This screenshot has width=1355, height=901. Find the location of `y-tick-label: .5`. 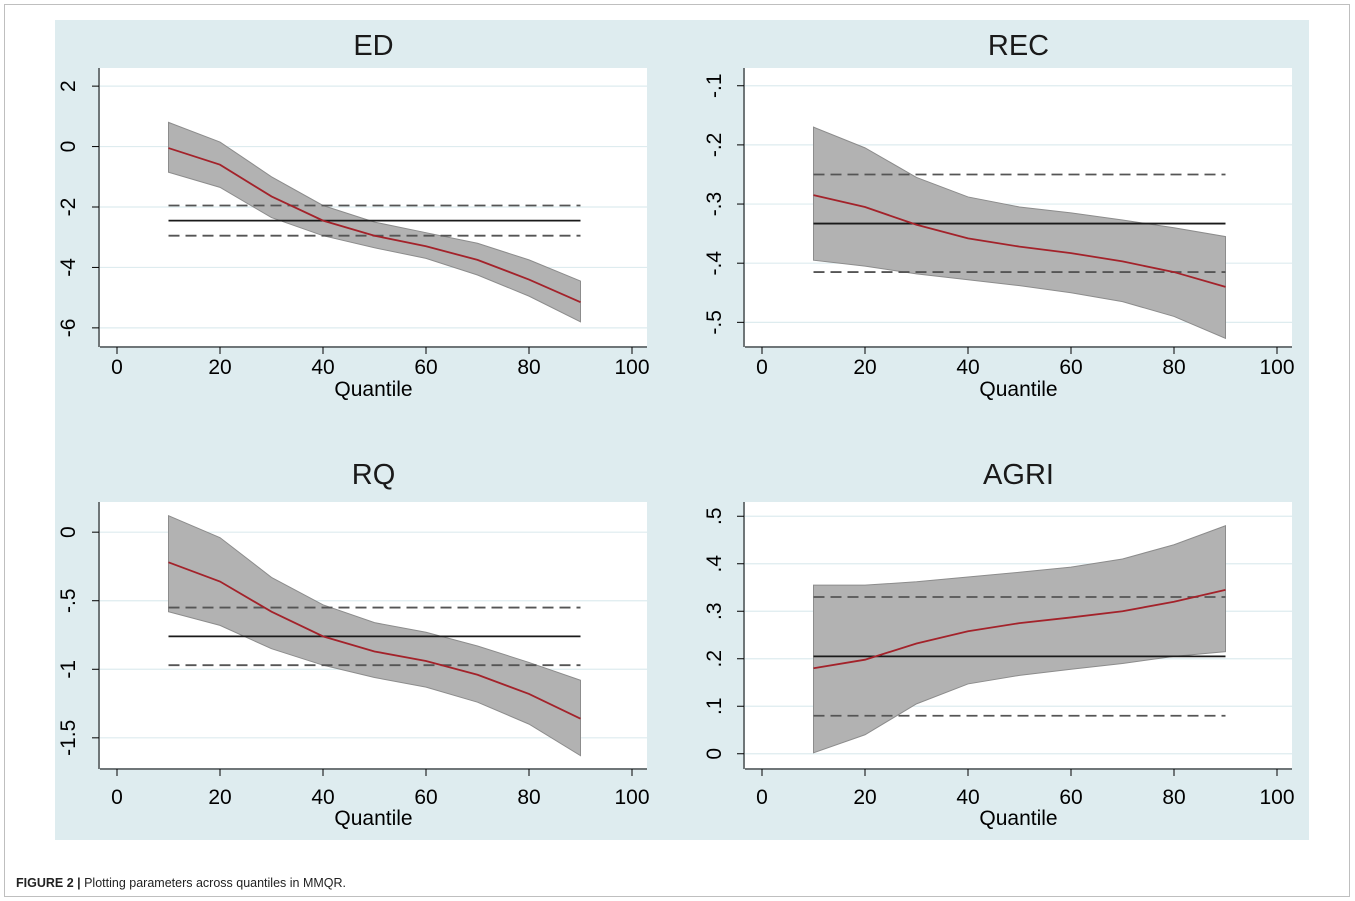

y-tick-label: .5 is located at coordinates (714, 516).